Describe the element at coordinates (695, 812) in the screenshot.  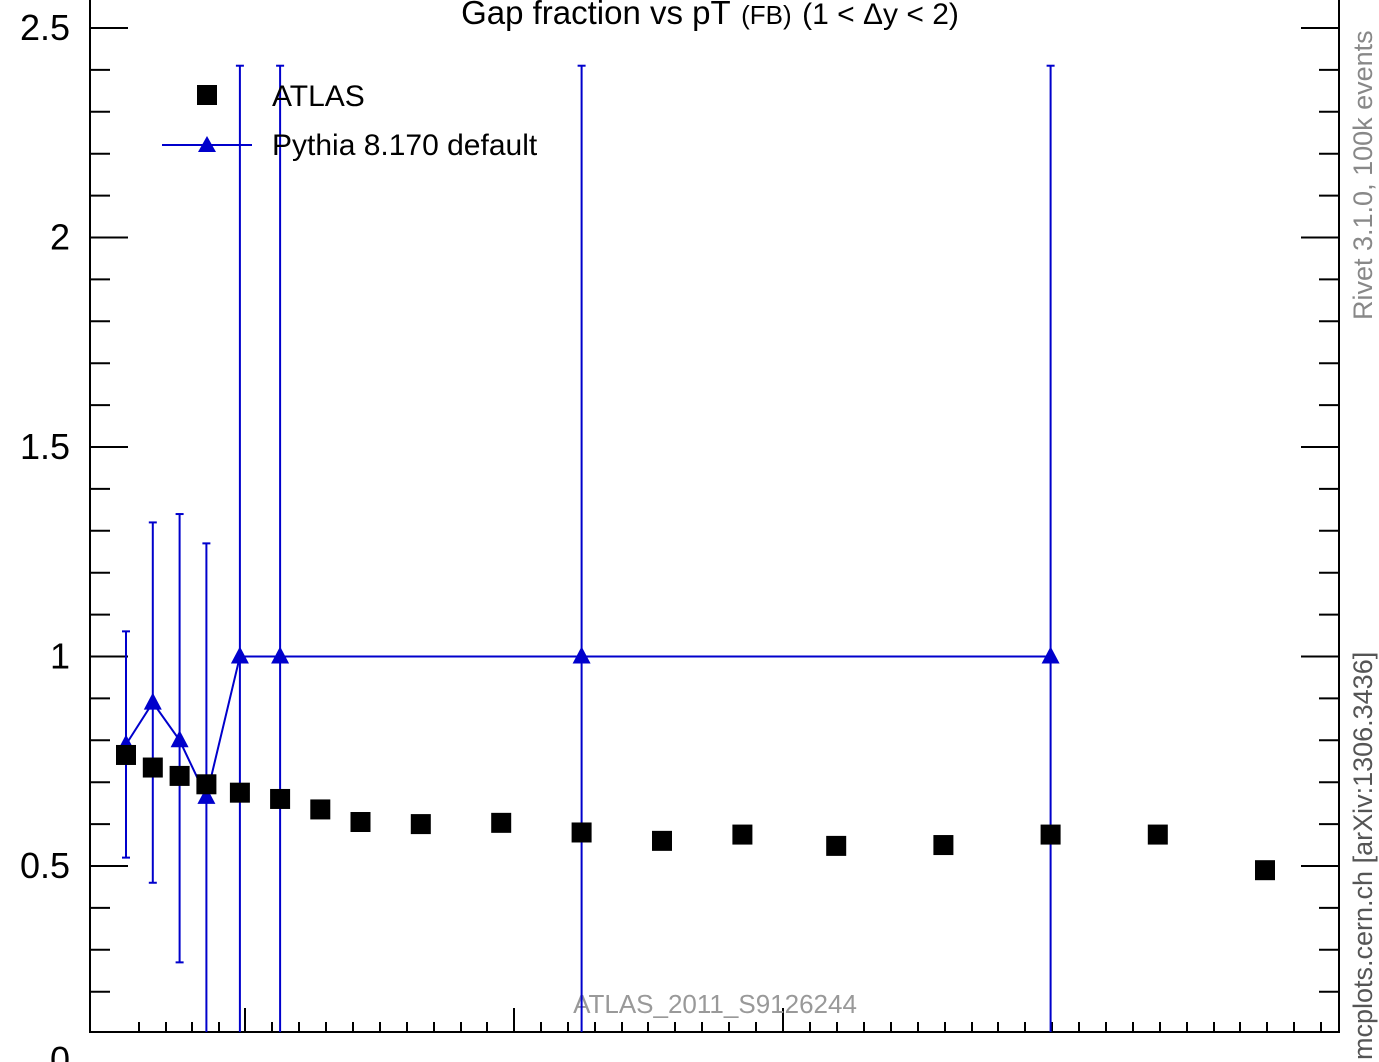
I see `atlas-series` at that location.